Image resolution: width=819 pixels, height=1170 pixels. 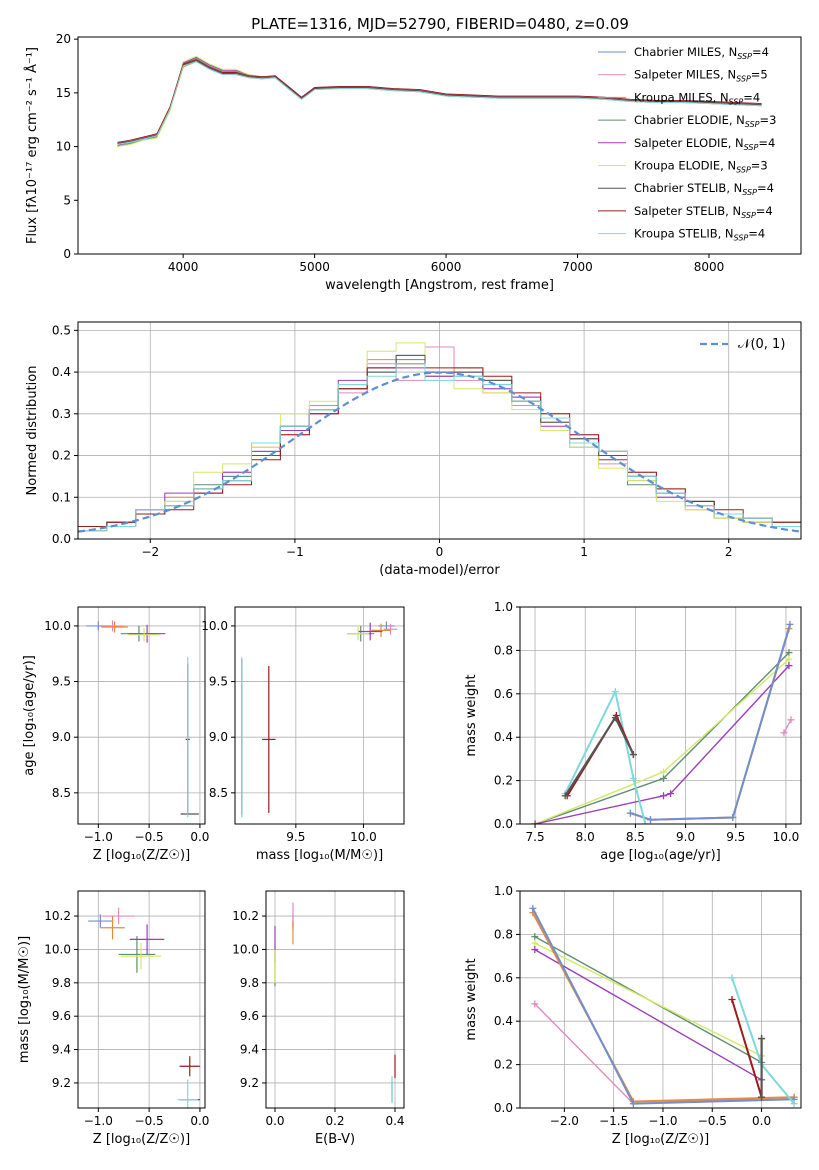 I want to click on weight-line-salpeter_miles, so click(x=787, y=726).